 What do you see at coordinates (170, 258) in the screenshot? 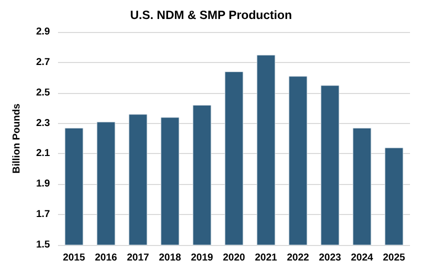
I see `x-tick-label: 2018` at bounding box center [170, 258].